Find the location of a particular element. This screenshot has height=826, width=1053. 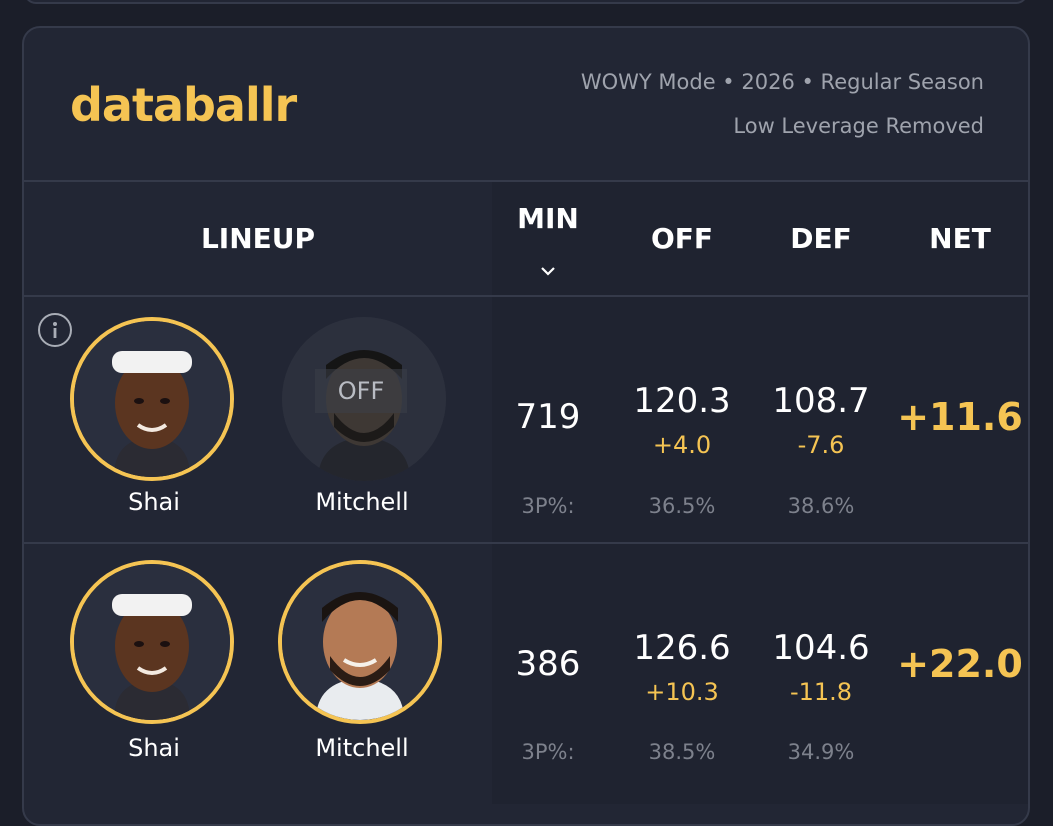

info-icon is located at coordinates (55, 330).